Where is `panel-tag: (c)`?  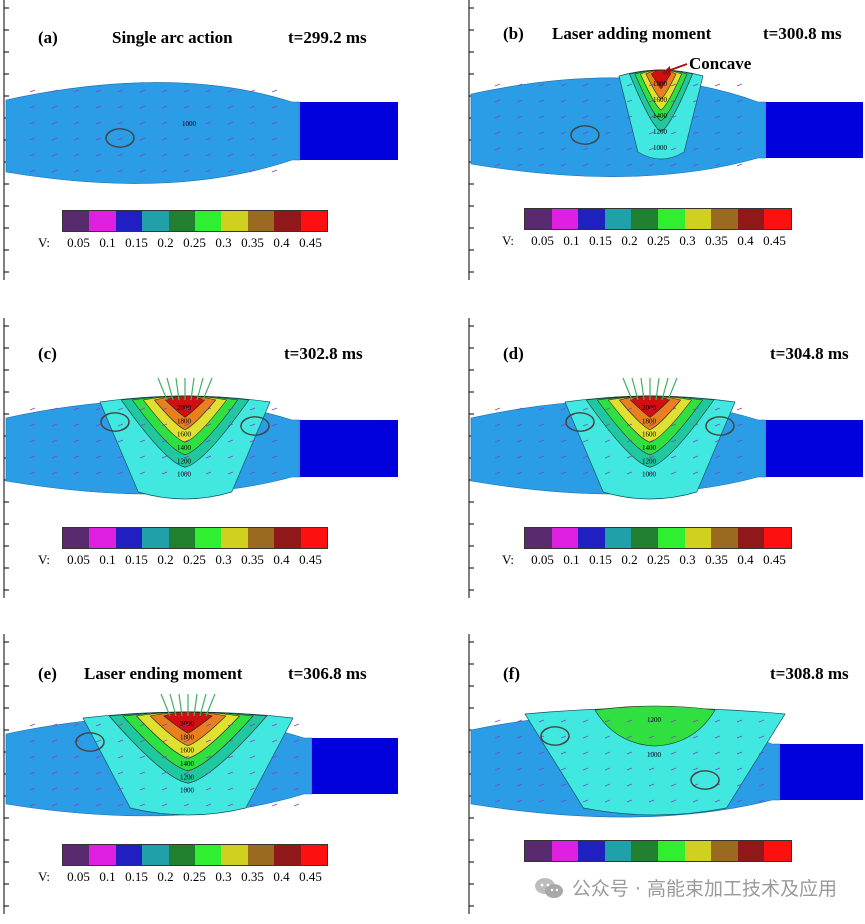 panel-tag: (c) is located at coordinates (47, 353).